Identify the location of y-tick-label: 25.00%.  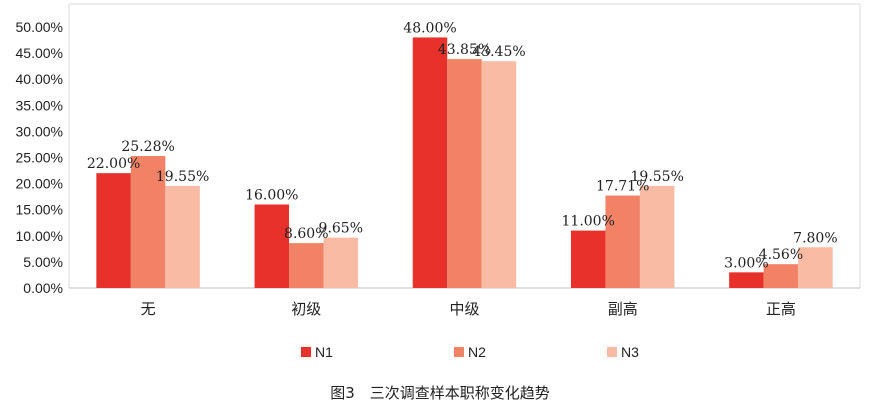
(39, 158).